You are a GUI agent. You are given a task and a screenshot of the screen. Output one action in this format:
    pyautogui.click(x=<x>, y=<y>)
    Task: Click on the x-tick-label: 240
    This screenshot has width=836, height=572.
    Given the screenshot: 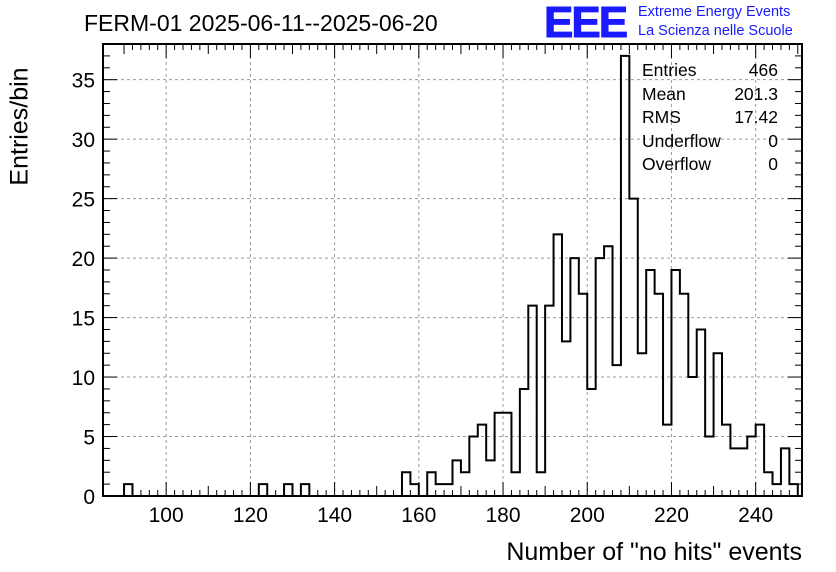 What is the action you would take?
    pyautogui.click(x=755, y=515)
    